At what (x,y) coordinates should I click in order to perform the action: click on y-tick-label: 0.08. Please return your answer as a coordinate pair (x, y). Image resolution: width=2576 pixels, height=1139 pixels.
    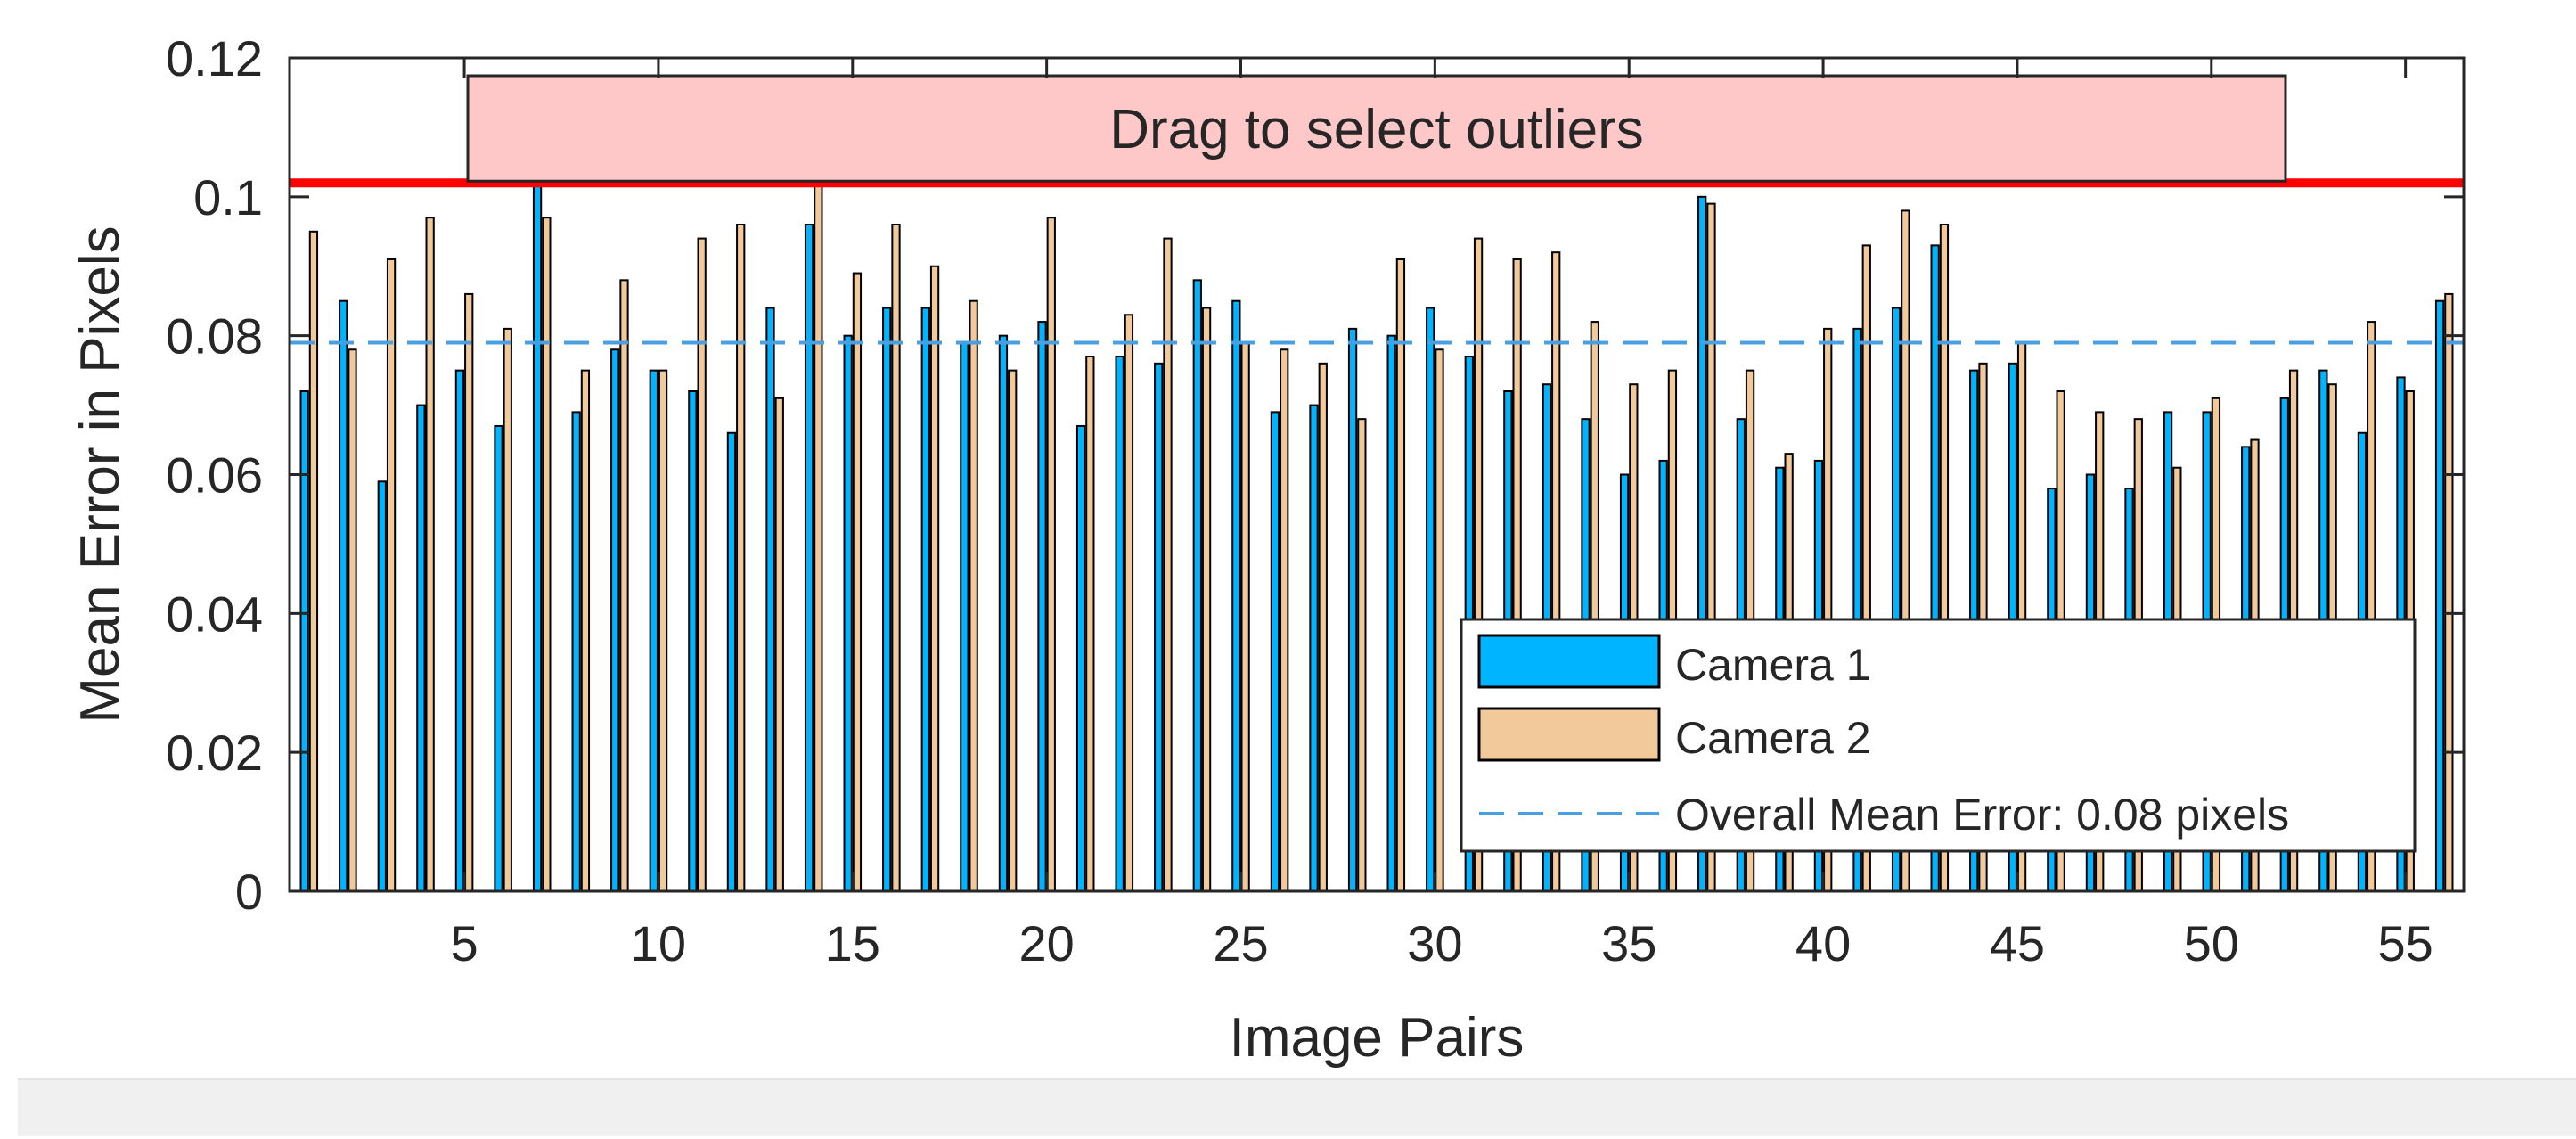
    Looking at the image, I should click on (214, 336).